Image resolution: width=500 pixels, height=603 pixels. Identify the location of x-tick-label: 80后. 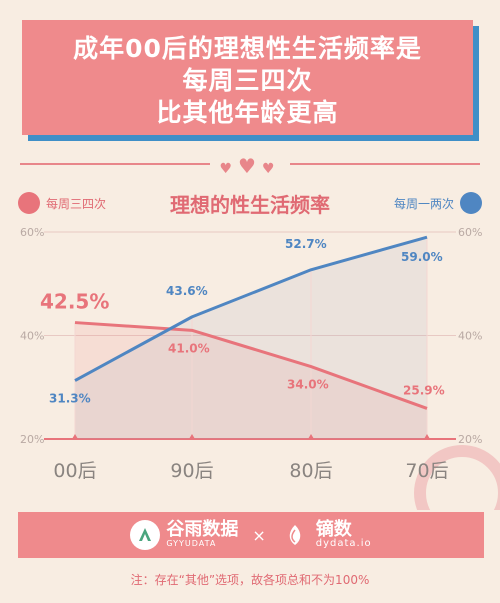
(310, 471).